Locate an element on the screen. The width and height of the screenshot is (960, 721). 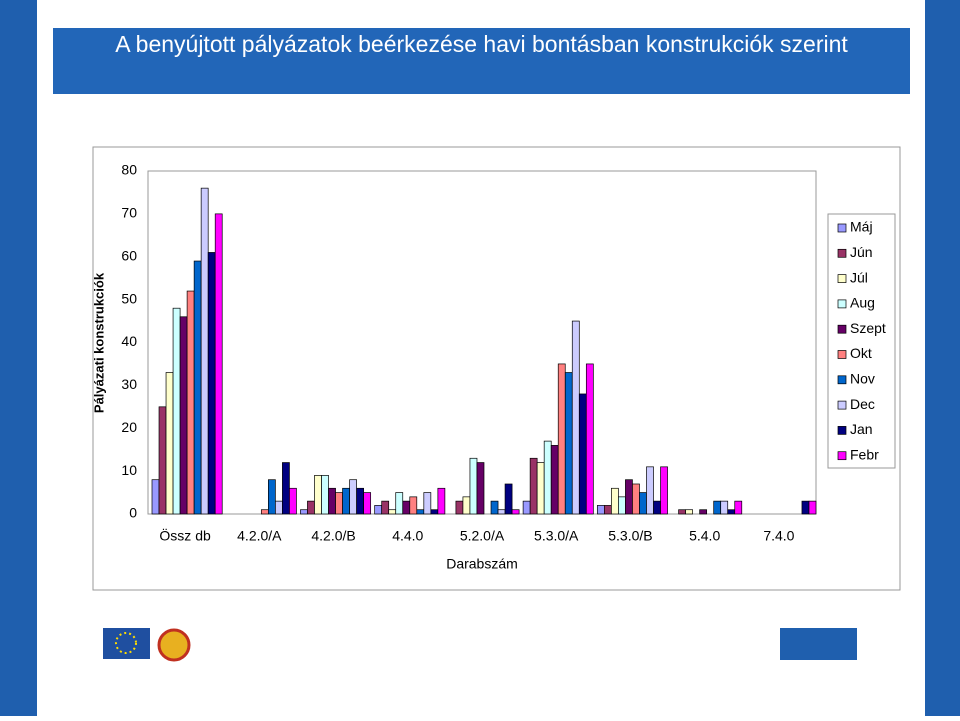
y-tick-label: 60 is located at coordinates (129, 255).